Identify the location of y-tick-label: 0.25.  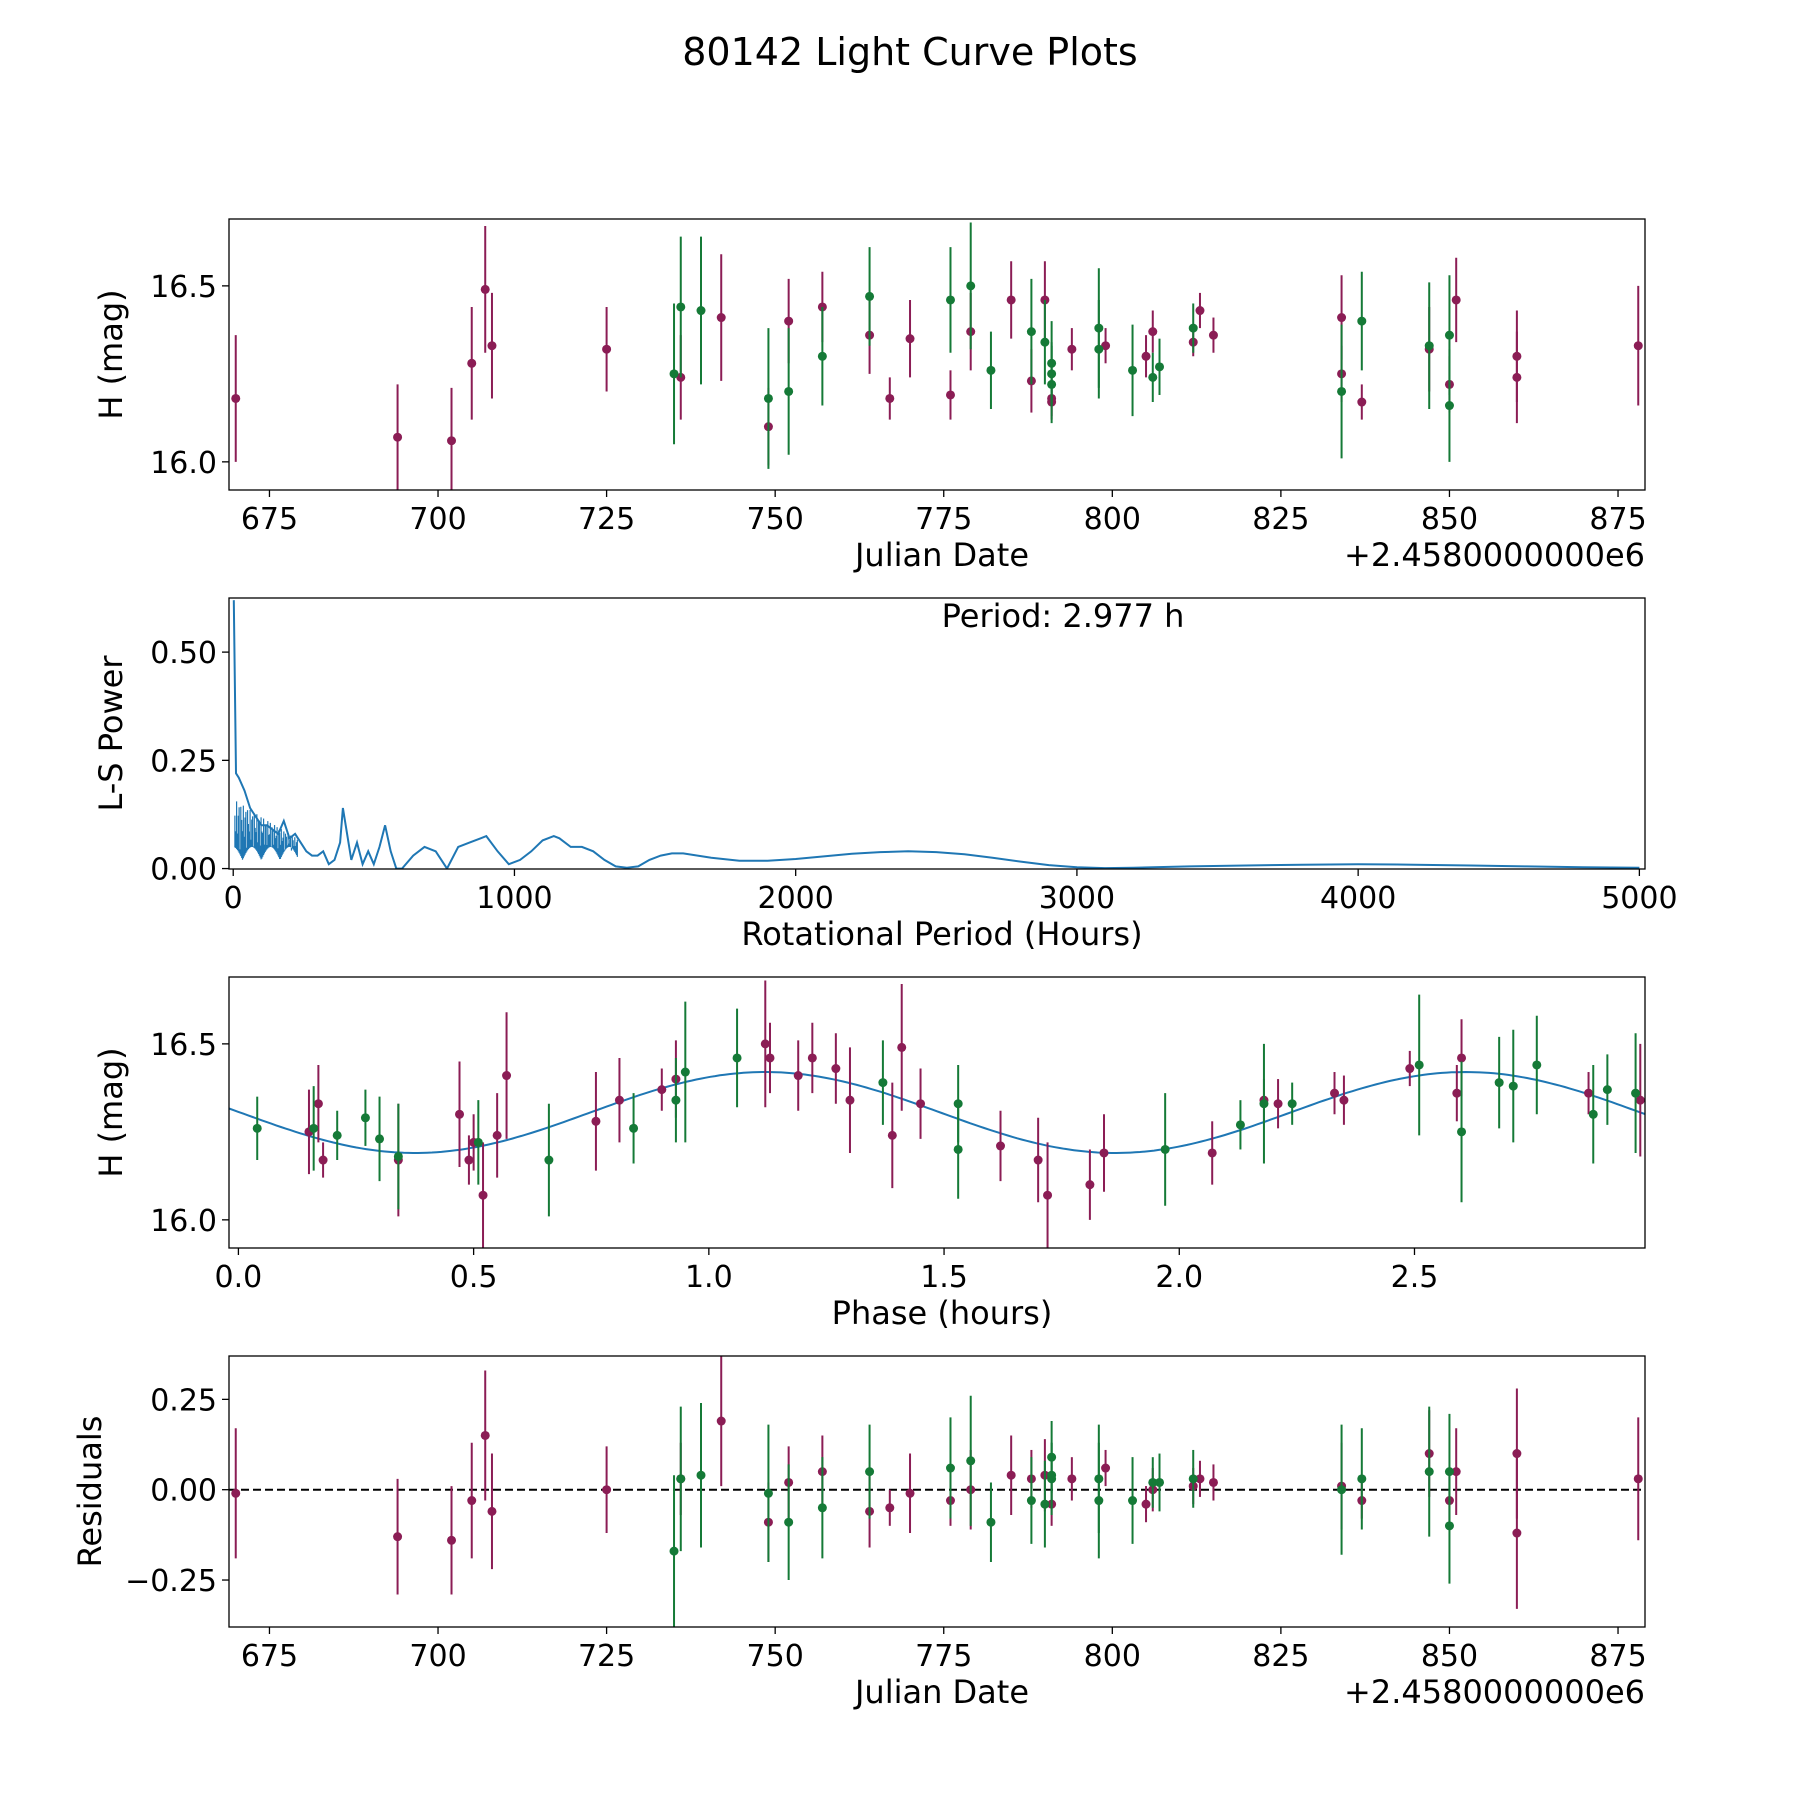
(183, 761).